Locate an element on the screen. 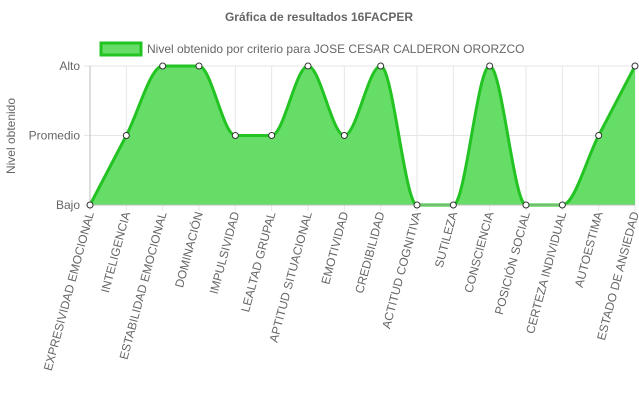 The height and width of the screenshot is (411, 639). legend-swatch is located at coordinates (121, 49).